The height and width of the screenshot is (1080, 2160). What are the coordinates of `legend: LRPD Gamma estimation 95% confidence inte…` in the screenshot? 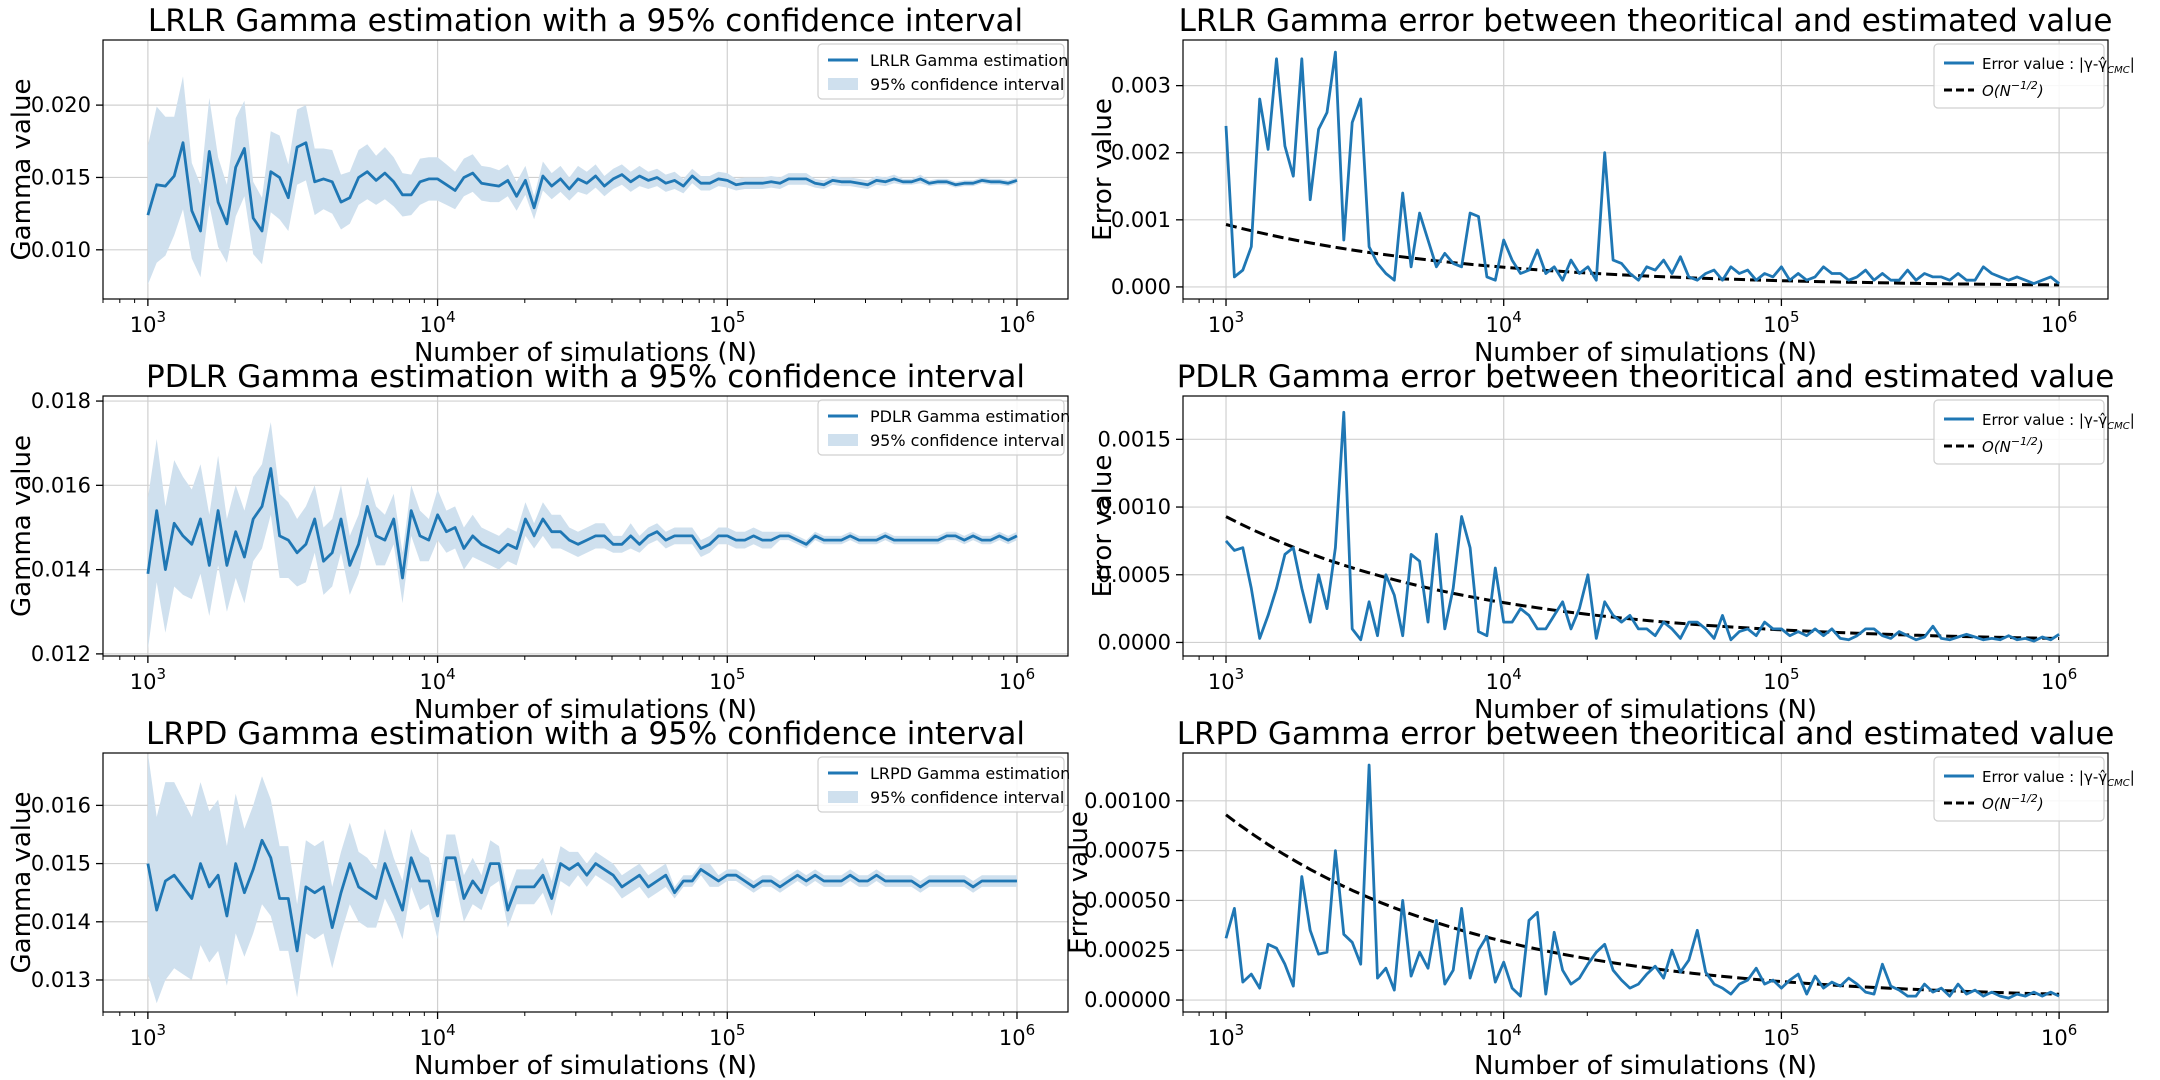 It's located at (943, 784).